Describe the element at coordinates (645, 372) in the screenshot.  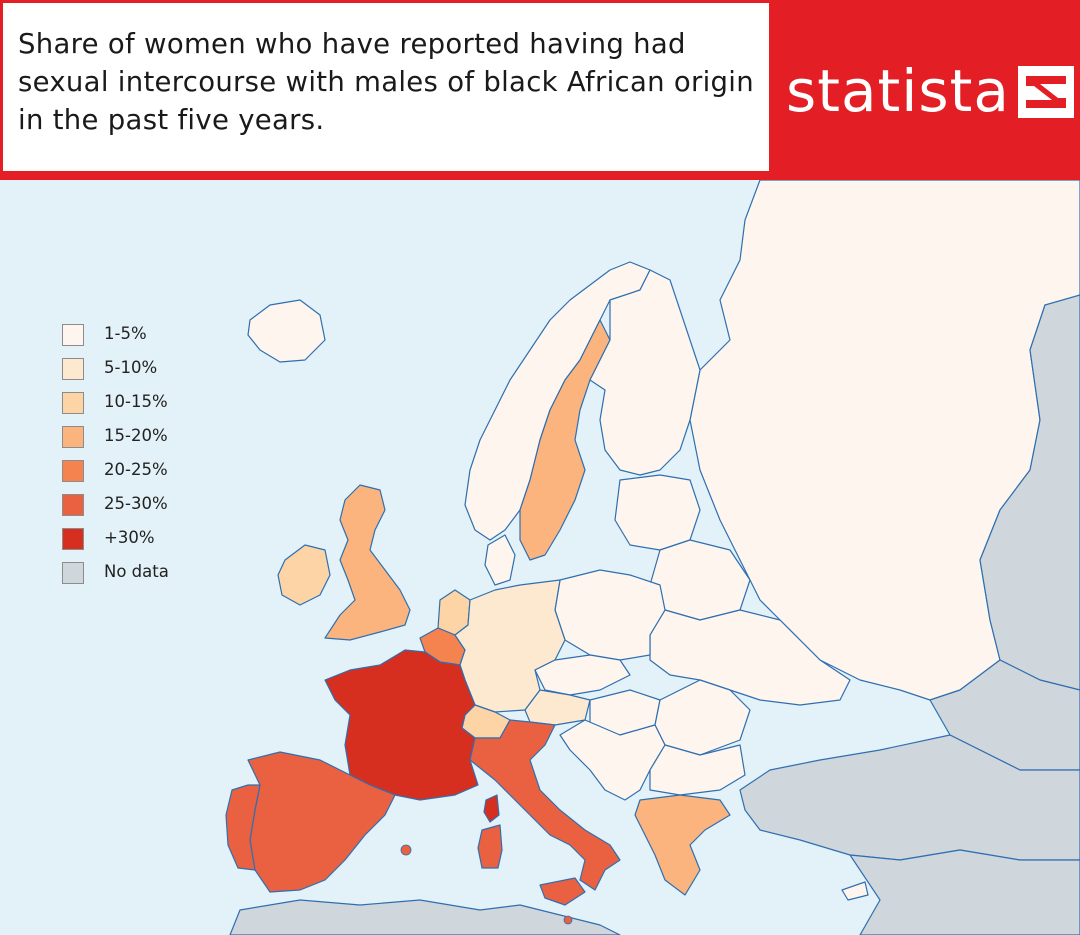
I see `region-finland` at that location.